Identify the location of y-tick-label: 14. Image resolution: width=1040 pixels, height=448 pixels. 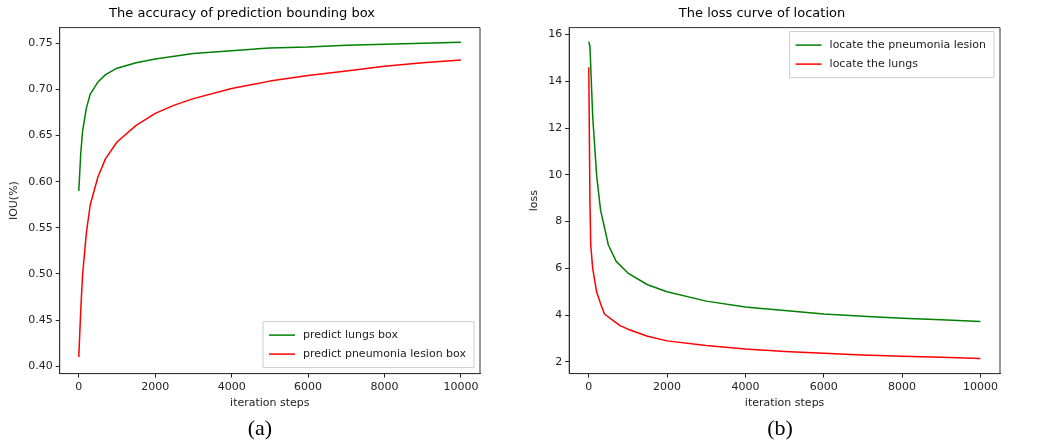
(555, 81).